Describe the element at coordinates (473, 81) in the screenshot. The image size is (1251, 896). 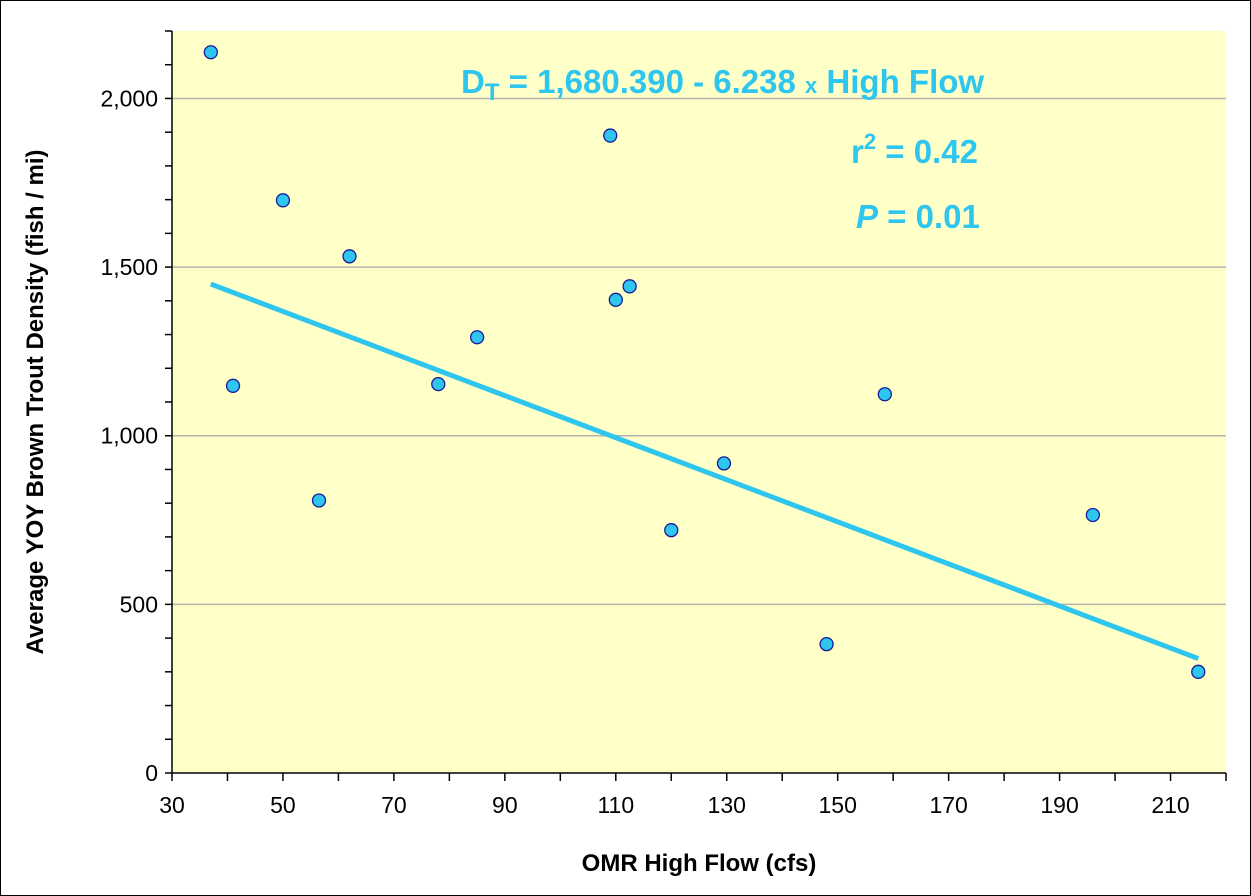
I see `equation-lhs: D` at that location.